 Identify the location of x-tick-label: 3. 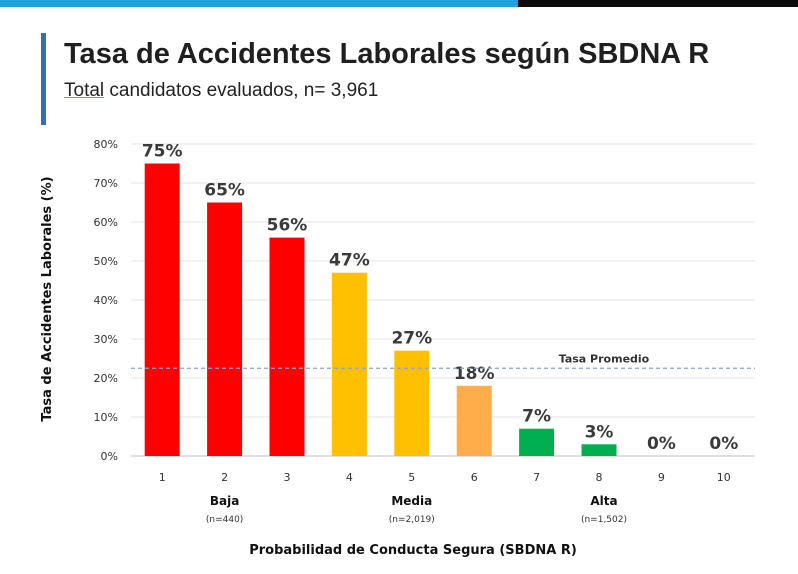
(287, 477).